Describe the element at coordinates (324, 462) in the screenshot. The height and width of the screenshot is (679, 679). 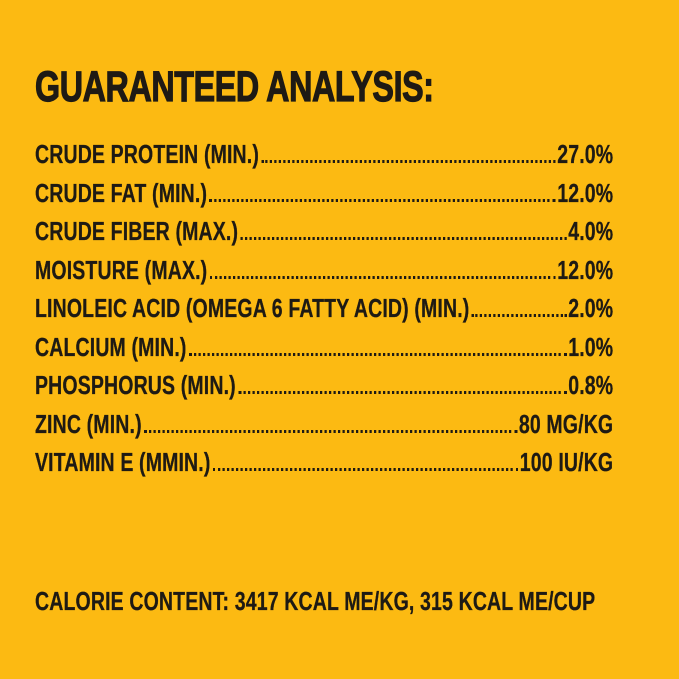
I see `analysis-row: VITAMIN E (MMIN.) 100 IU/KG` at that location.